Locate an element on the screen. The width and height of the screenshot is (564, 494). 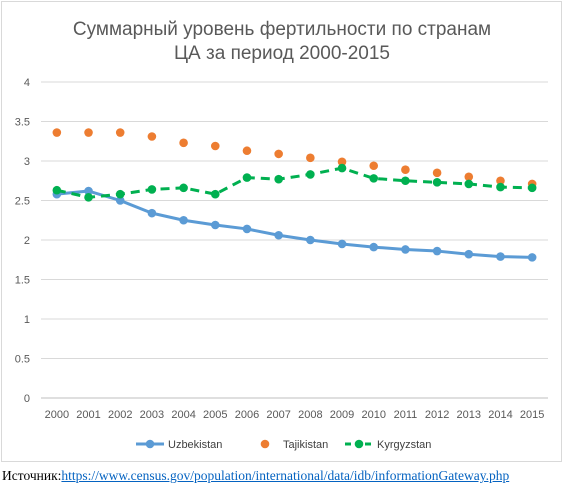
y-tick-label: 1 is located at coordinates (27, 320).